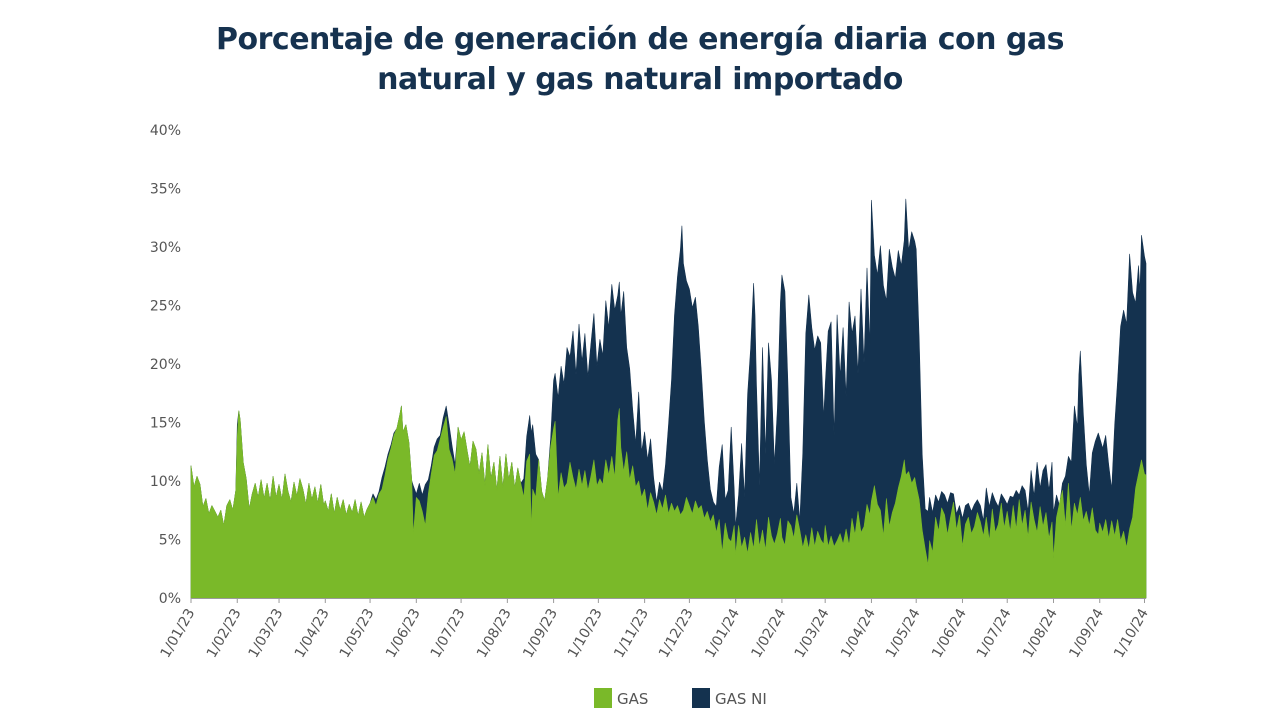 This screenshot has height=720, width=1280. I want to click on chart-title-line-2: natural y gas natural importado, so click(640, 79).